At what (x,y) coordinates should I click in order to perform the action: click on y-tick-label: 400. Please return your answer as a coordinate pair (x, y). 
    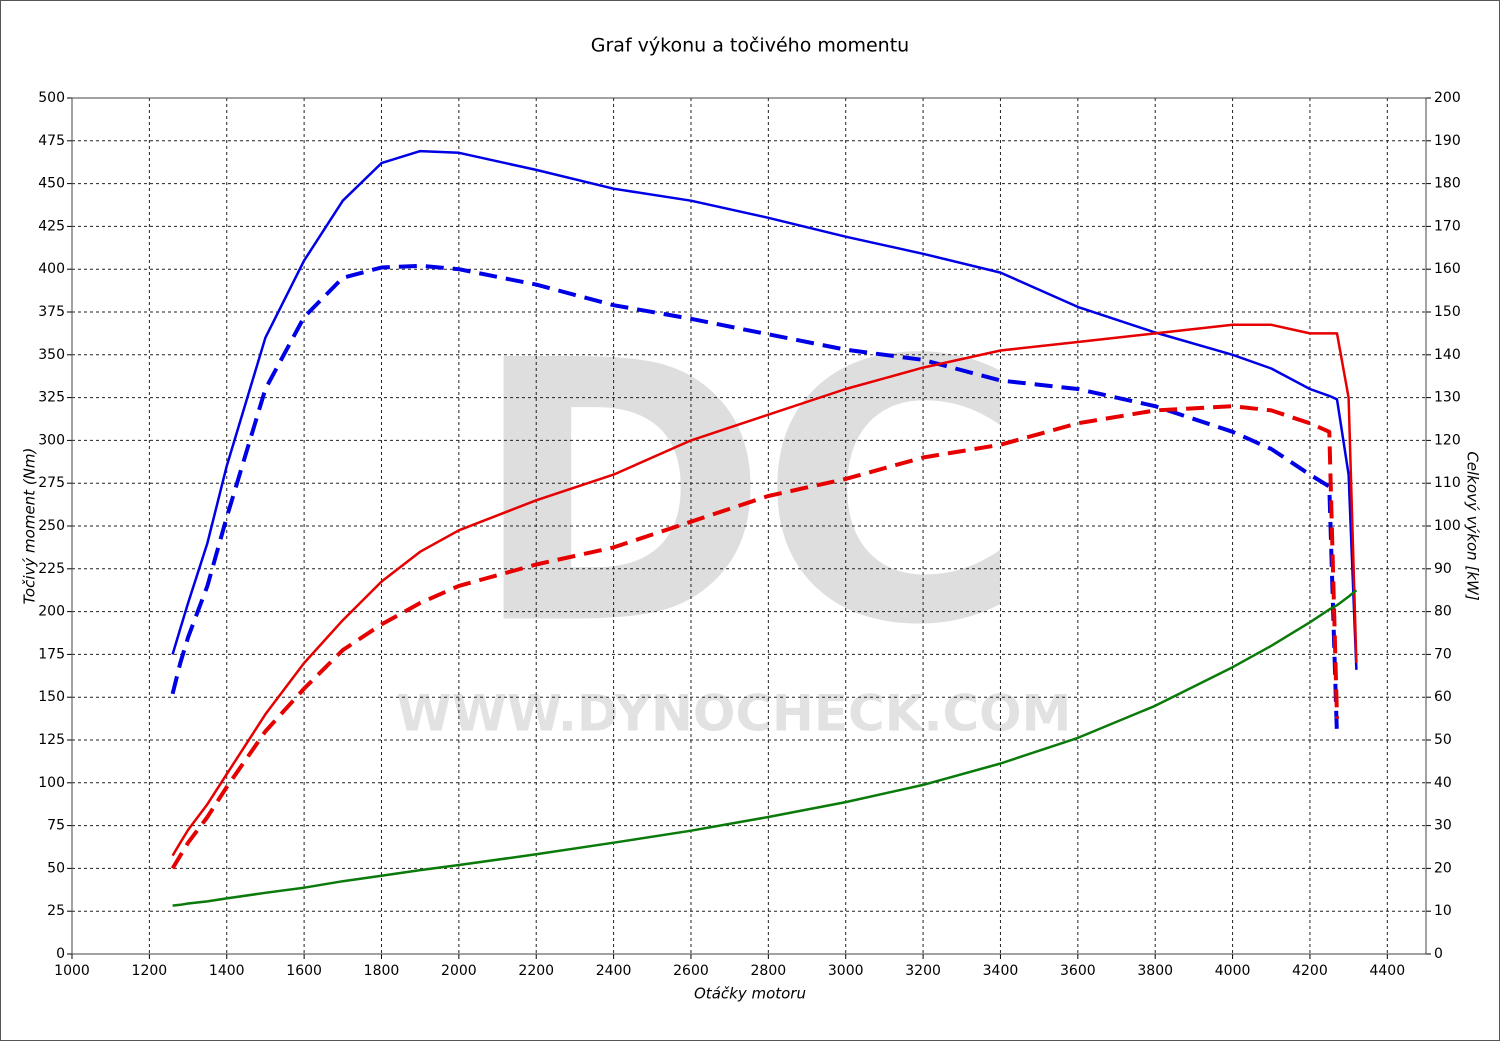
    Looking at the image, I should click on (51, 269).